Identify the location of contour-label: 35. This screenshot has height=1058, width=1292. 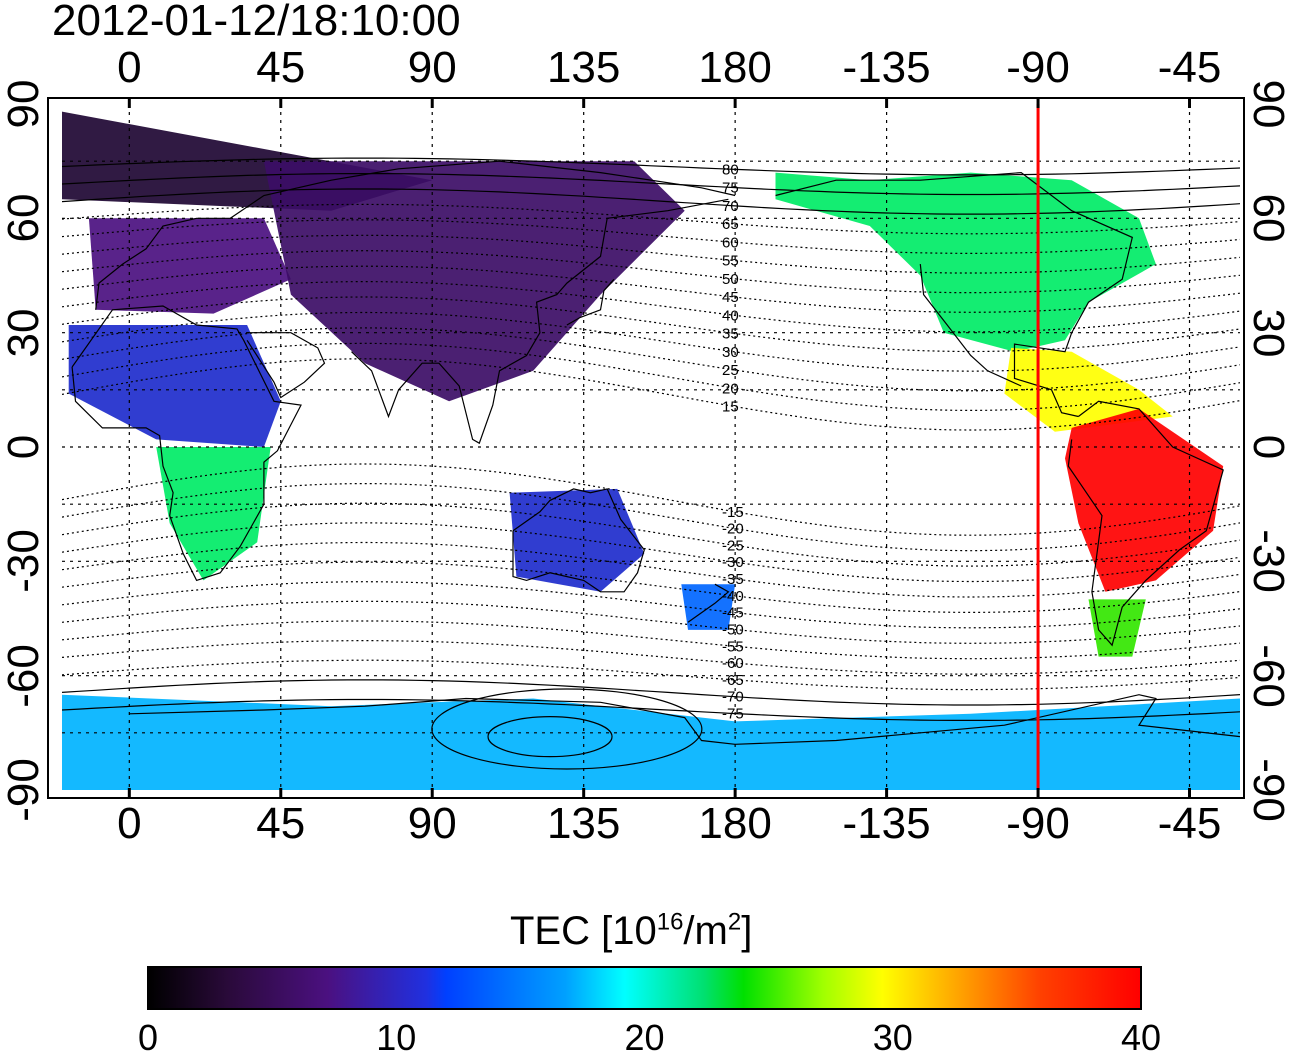
(730, 334).